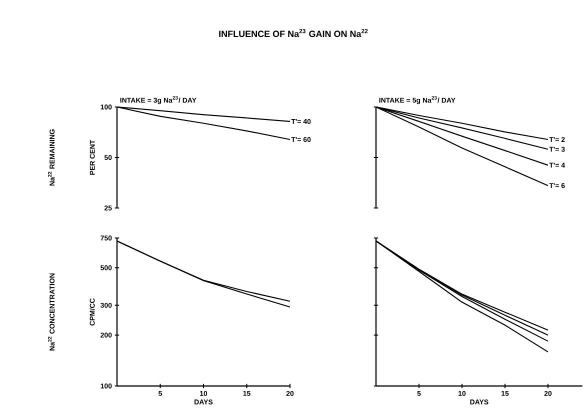 This screenshot has height=411, width=587. I want to click on chart-title: INFLUENCE OF Na$^{23}$ GAIN ON Na$^{22}$, so click(293, 33).